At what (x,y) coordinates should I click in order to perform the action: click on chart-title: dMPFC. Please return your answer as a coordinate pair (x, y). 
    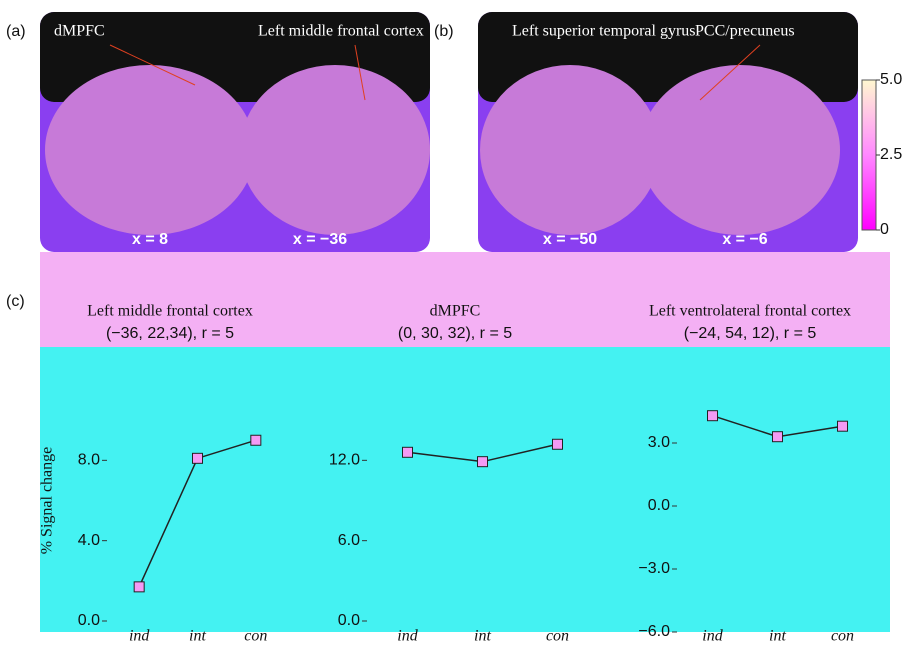
    Looking at the image, I should click on (455, 311).